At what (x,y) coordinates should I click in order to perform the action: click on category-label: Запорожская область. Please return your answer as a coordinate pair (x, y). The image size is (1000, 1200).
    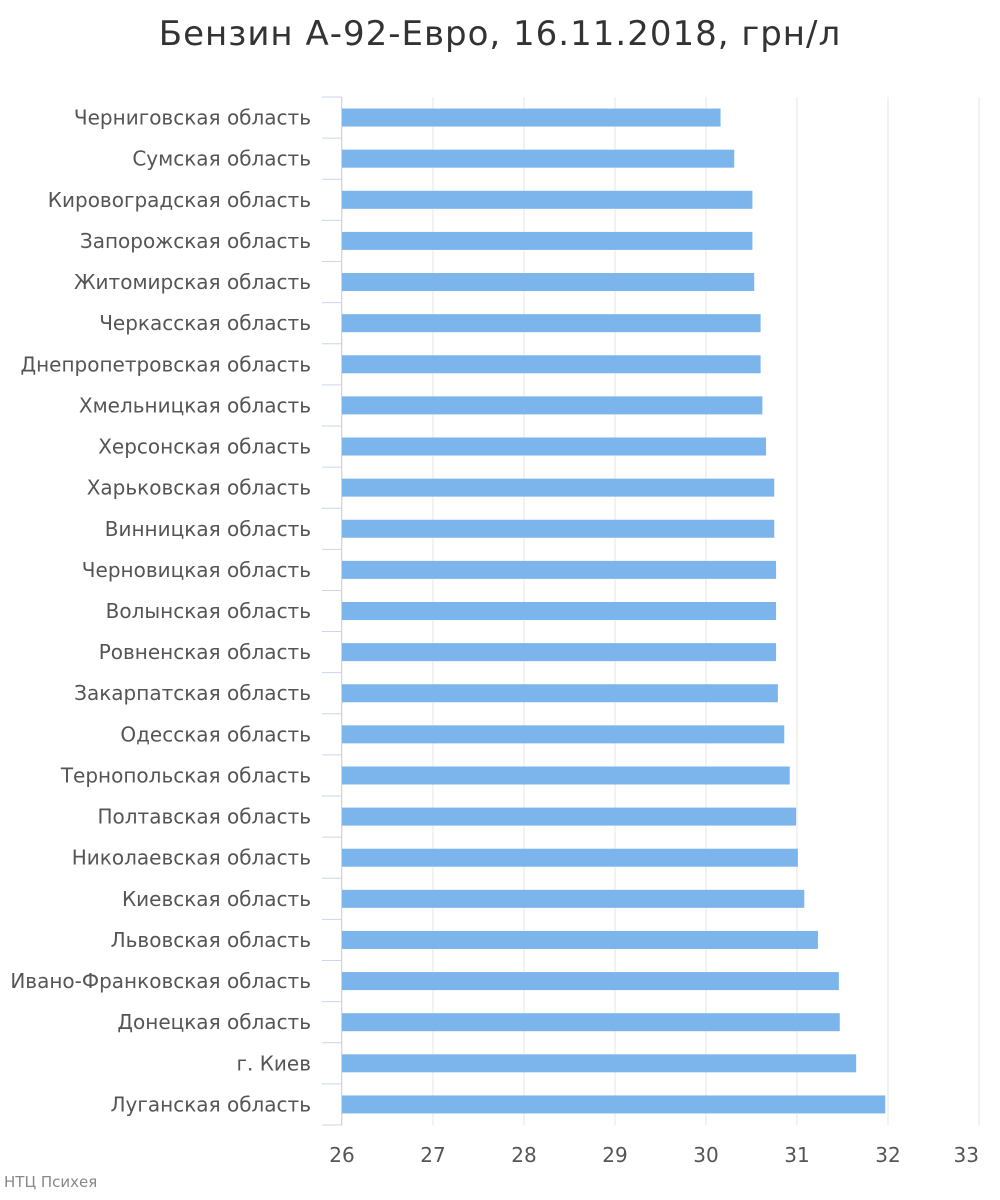
    Looking at the image, I should click on (195, 241).